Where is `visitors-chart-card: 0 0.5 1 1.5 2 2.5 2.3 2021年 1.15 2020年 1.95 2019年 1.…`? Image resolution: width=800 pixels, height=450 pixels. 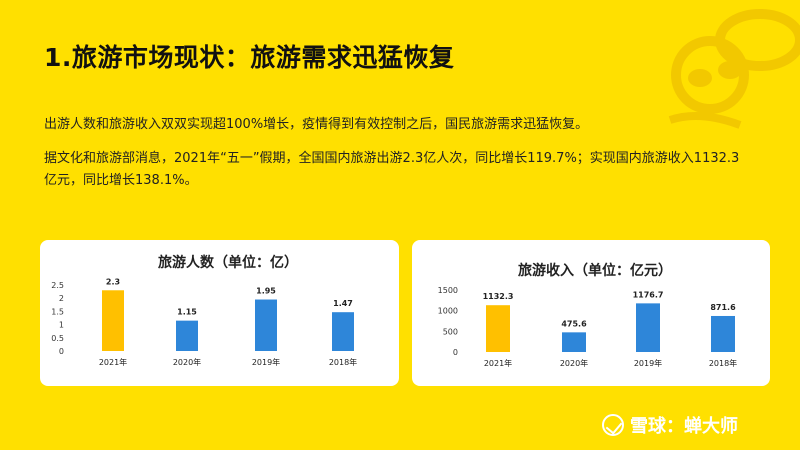 visitors-chart-card: 0 0.5 1 1.5 2 2.5 2.3 2021年 1.15 2020年 1.95 2019年 1.… is located at coordinates (219, 313).